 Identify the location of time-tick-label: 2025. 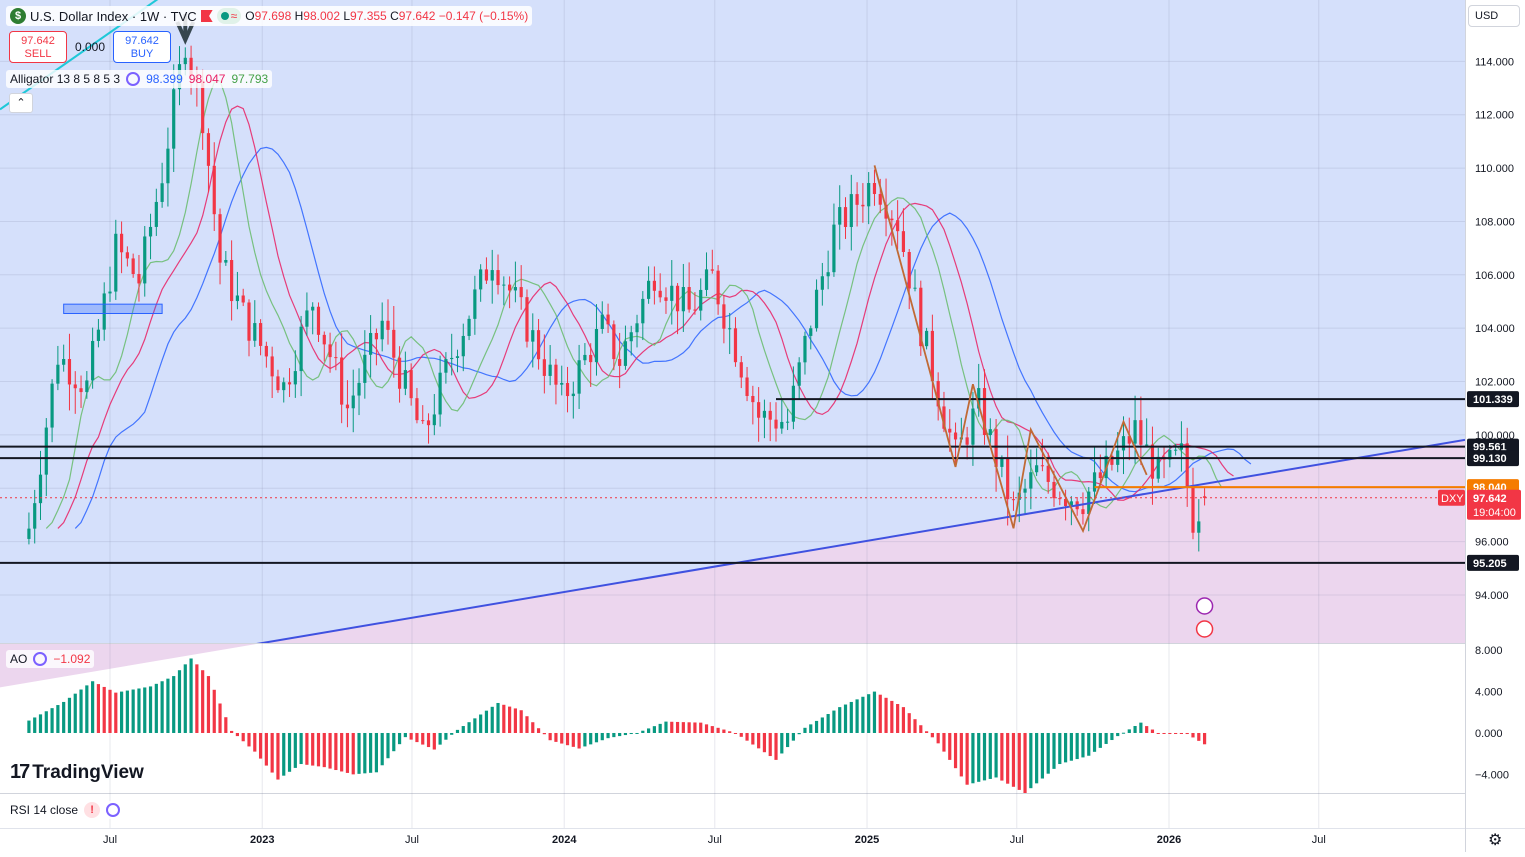
(867, 840).